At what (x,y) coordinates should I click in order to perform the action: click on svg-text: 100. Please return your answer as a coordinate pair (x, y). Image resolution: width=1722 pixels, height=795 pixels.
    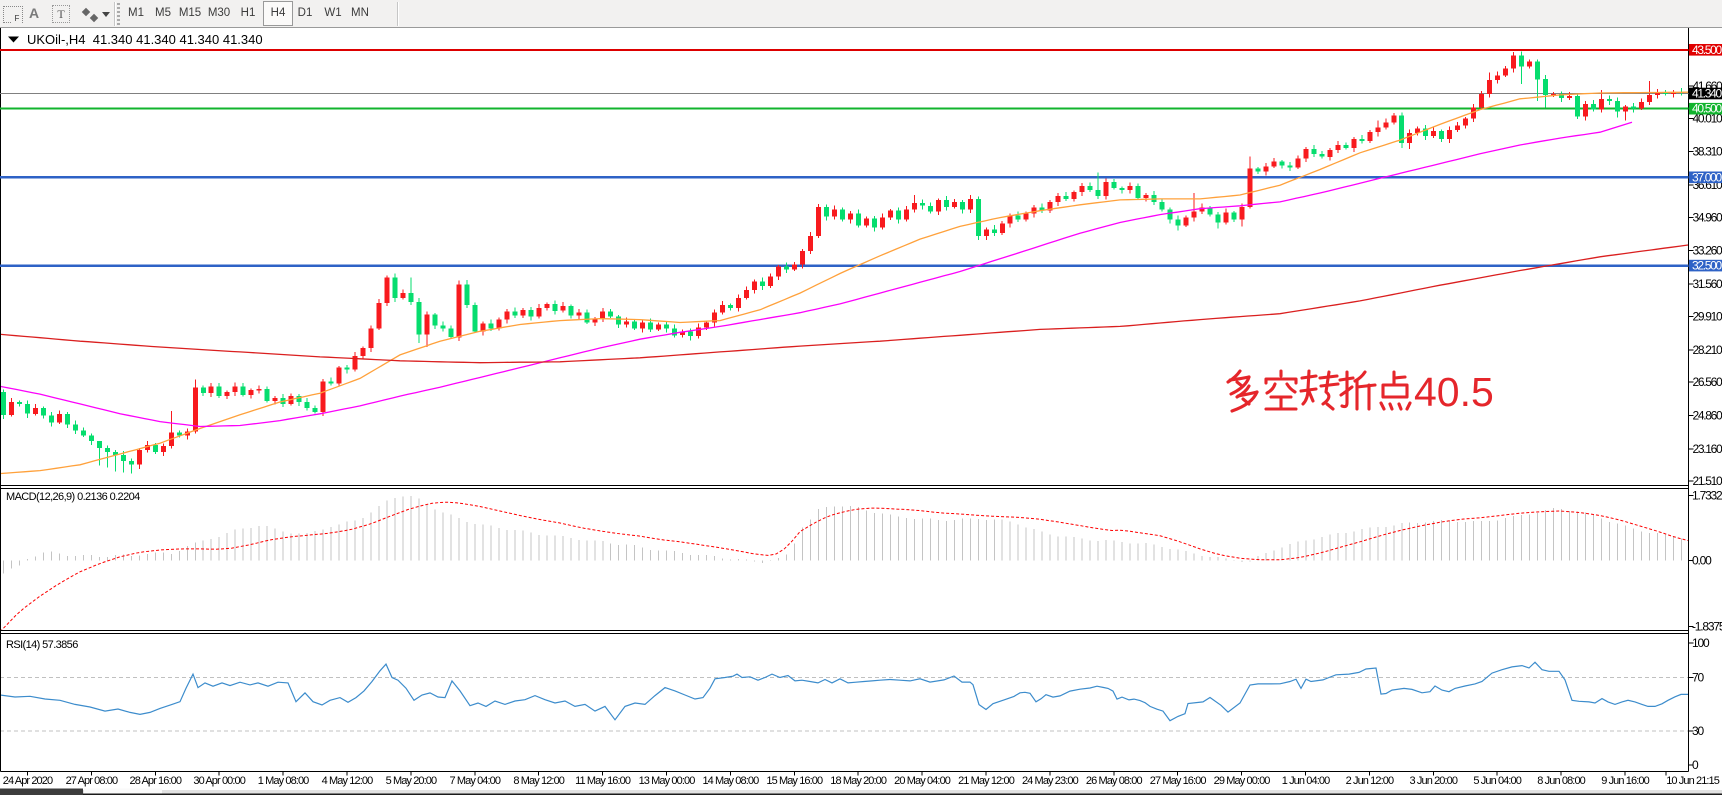
    Looking at the image, I should click on (1701, 643).